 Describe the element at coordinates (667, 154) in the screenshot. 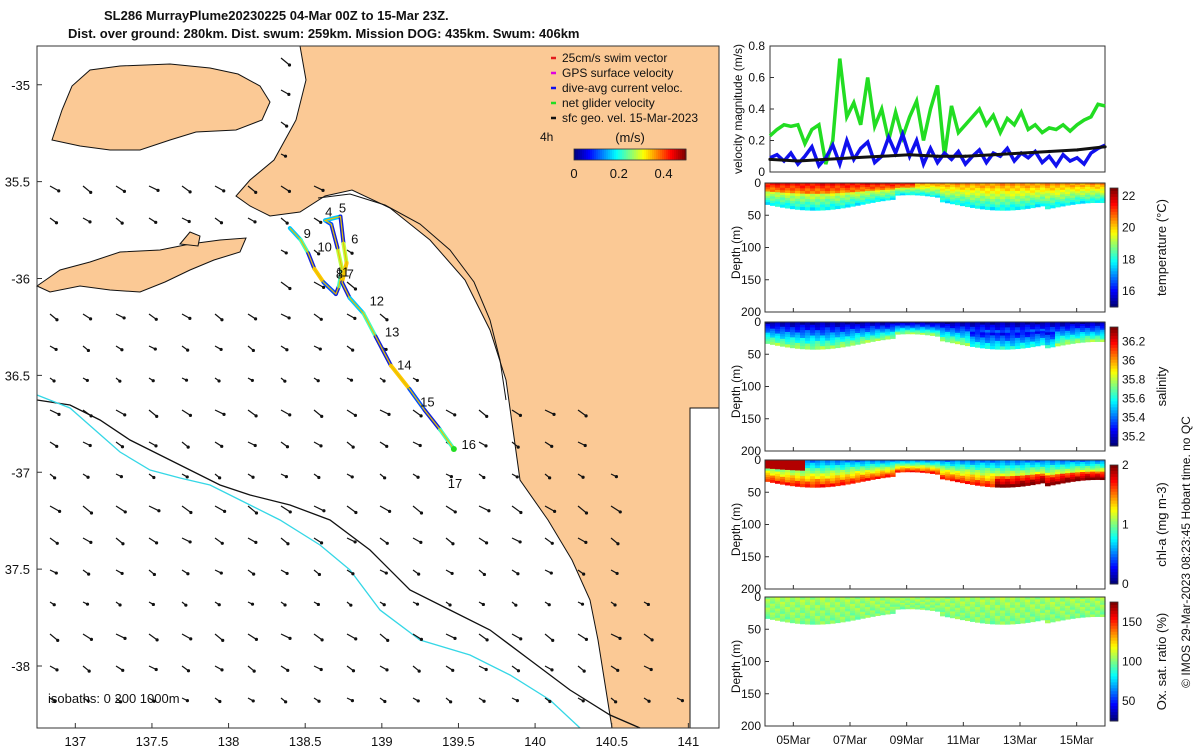

I see `map-colorbar-cell` at that location.